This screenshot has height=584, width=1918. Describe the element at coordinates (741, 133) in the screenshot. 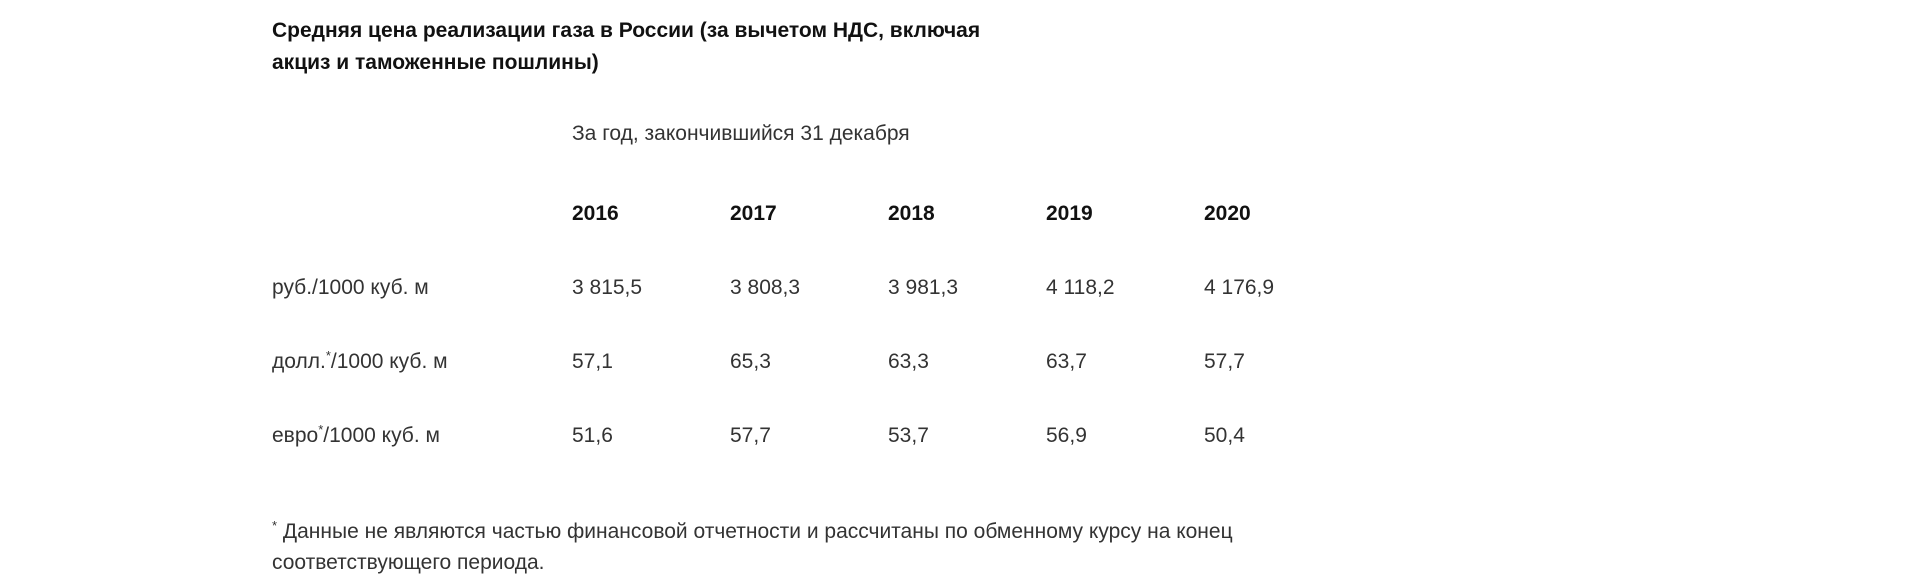

I see `period-label: За год, закончившийся 31 декабря` at that location.